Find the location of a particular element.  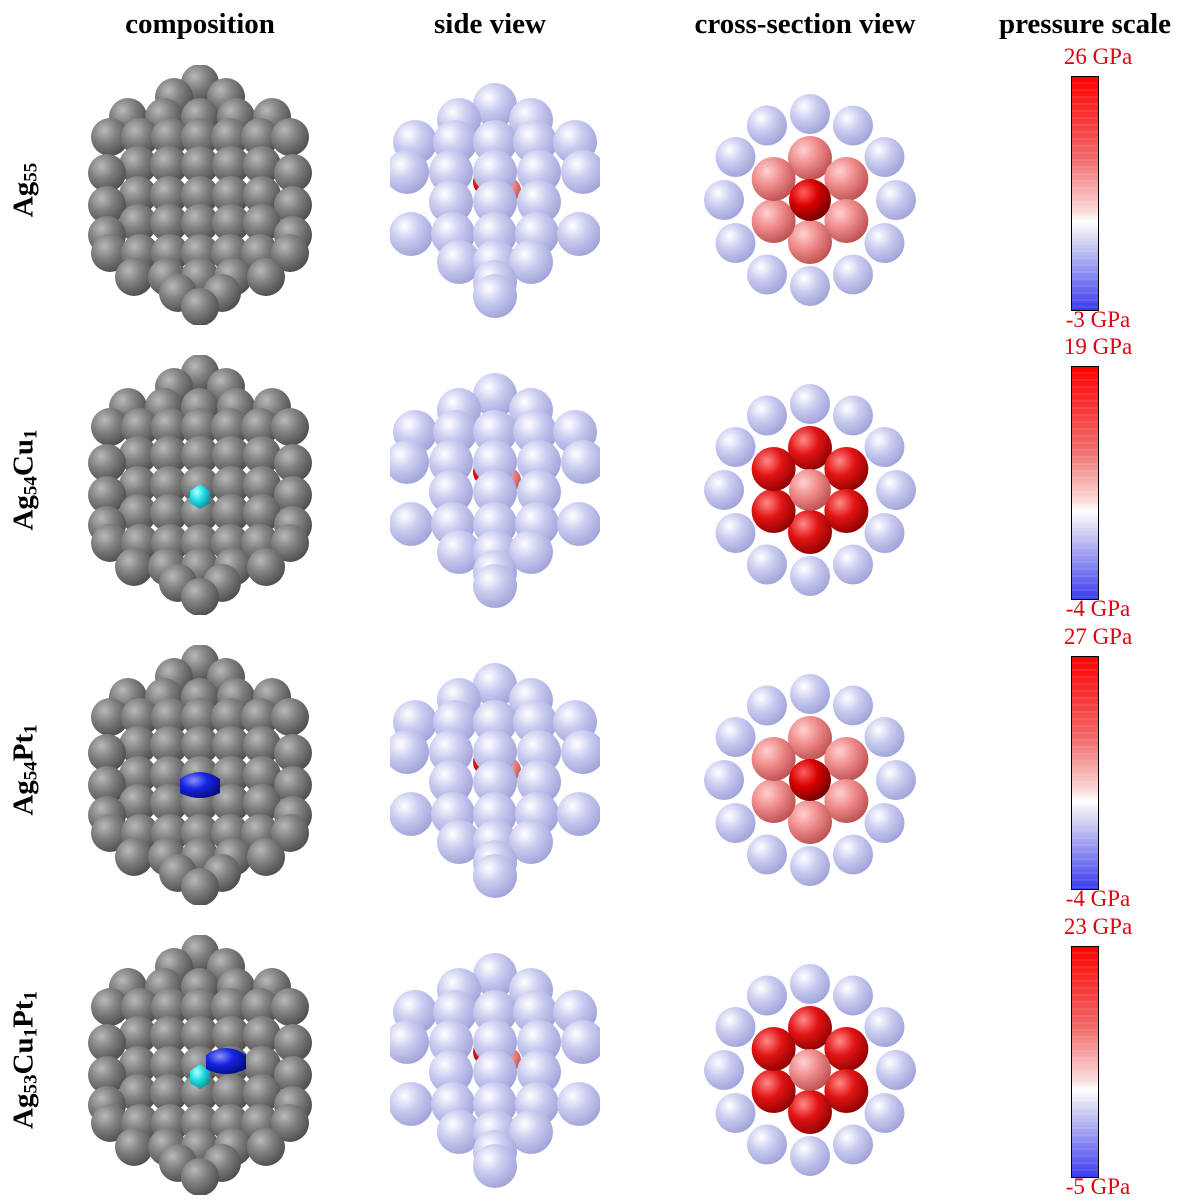

scale-max-label: 26 GPa is located at coordinates (1098, 56).